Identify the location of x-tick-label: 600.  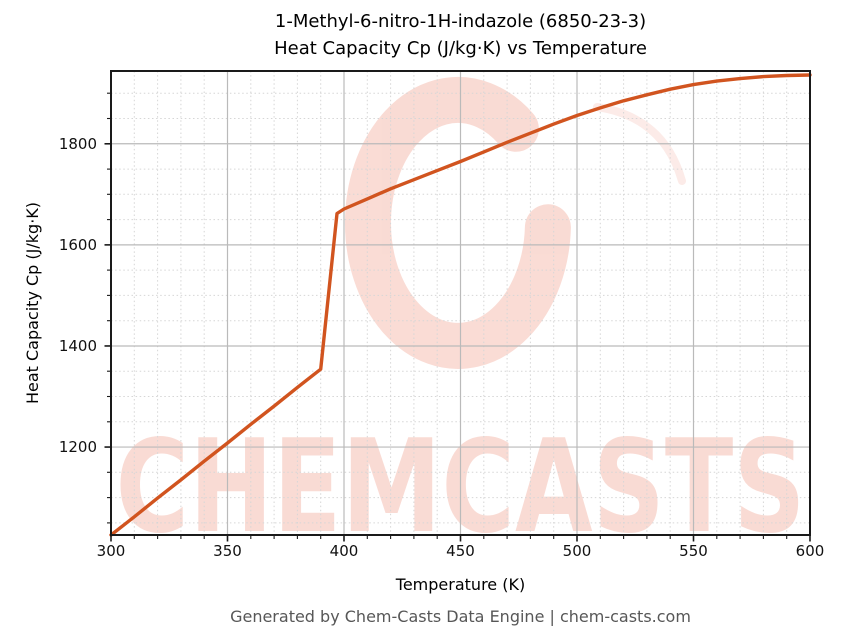
(810, 551).